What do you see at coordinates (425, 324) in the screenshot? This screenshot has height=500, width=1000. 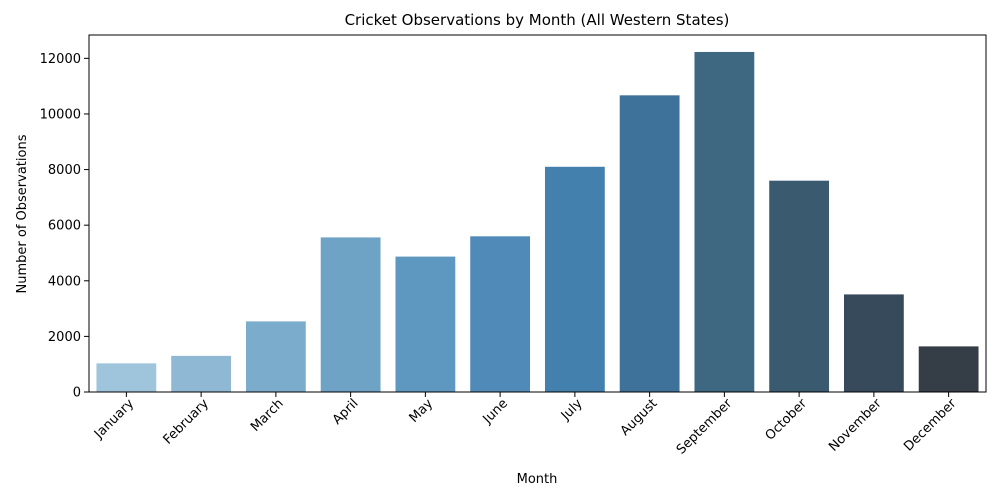 I see `bar-may` at bounding box center [425, 324].